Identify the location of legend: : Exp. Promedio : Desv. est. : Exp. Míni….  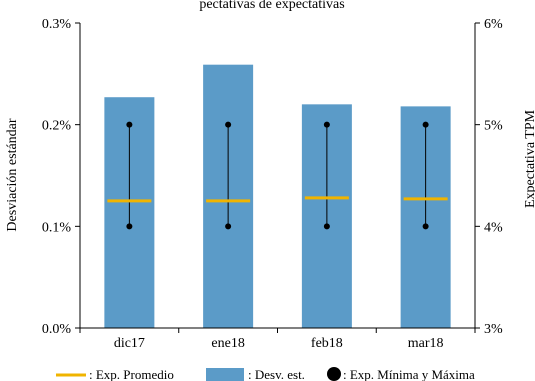
(265, 374).